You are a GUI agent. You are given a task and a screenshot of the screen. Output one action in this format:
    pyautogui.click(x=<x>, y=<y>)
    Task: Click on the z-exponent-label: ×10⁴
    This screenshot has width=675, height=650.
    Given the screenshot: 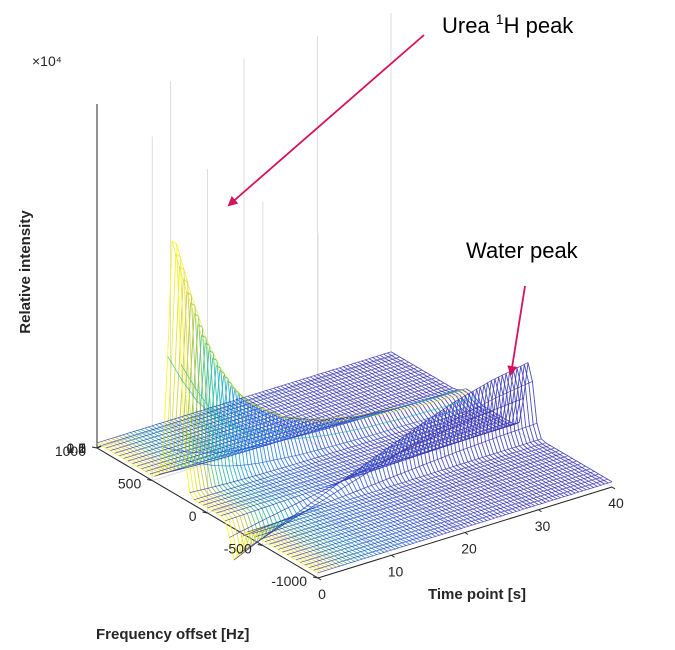 What is the action you would take?
    pyautogui.click(x=47, y=61)
    